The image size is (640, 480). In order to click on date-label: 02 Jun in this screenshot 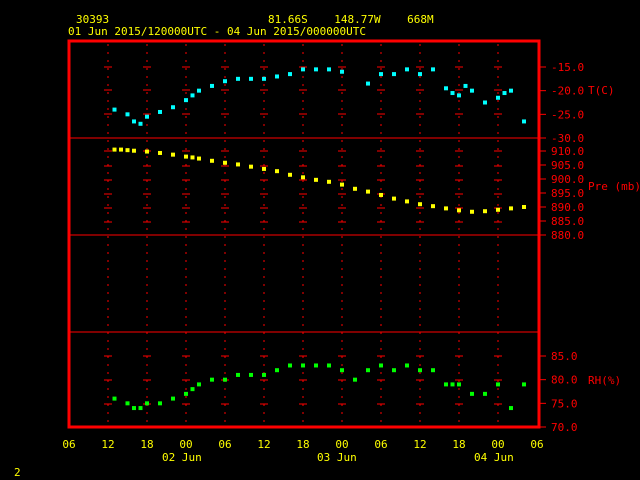, I will do `click(182, 457)`.